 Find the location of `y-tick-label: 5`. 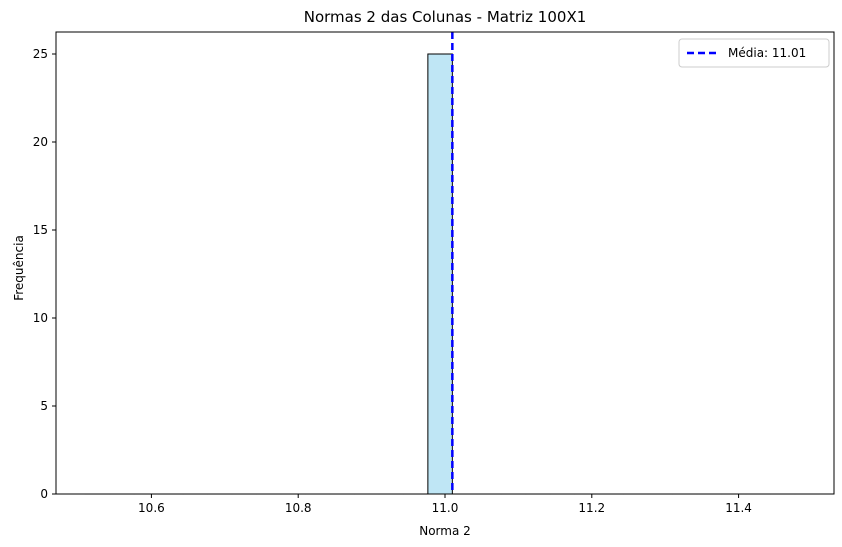

y-tick-label: 5 is located at coordinates (44, 406).